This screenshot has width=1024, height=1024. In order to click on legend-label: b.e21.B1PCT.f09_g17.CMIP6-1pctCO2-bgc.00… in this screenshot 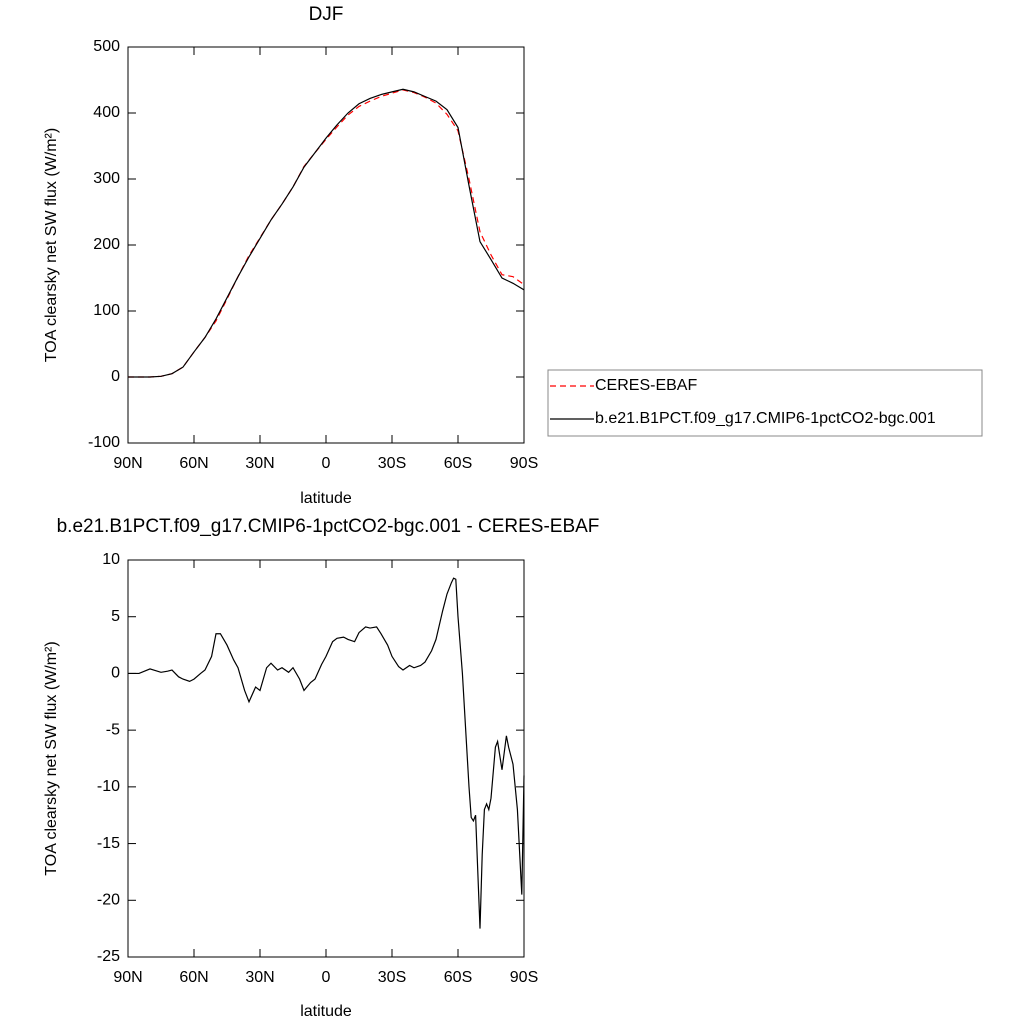, I will do `click(765, 418)`.